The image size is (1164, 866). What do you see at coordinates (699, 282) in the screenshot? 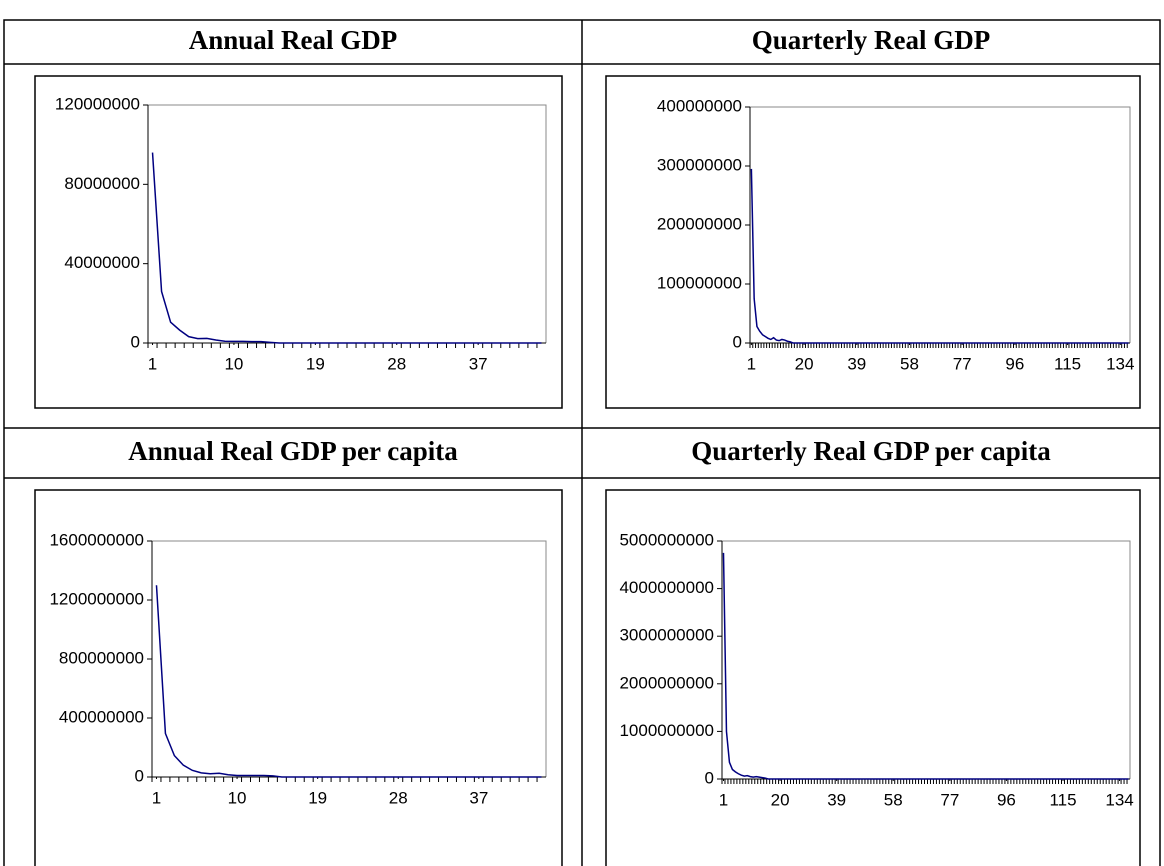
I see `y-tick-label: 100000000` at bounding box center [699, 282].